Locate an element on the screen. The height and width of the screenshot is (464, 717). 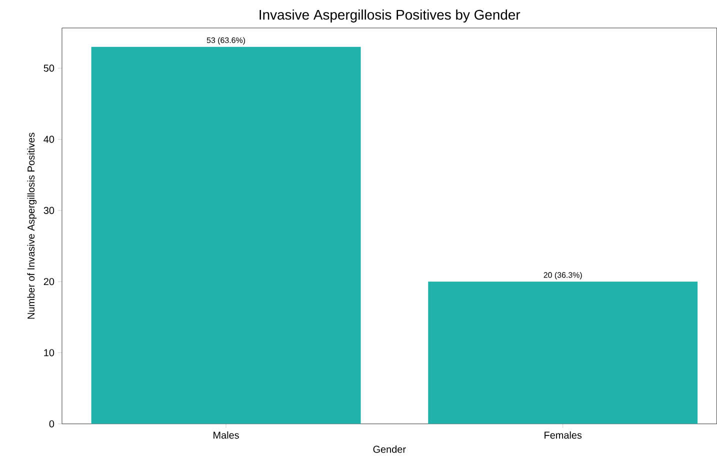
y-tick-label: 20 is located at coordinates (49, 282).